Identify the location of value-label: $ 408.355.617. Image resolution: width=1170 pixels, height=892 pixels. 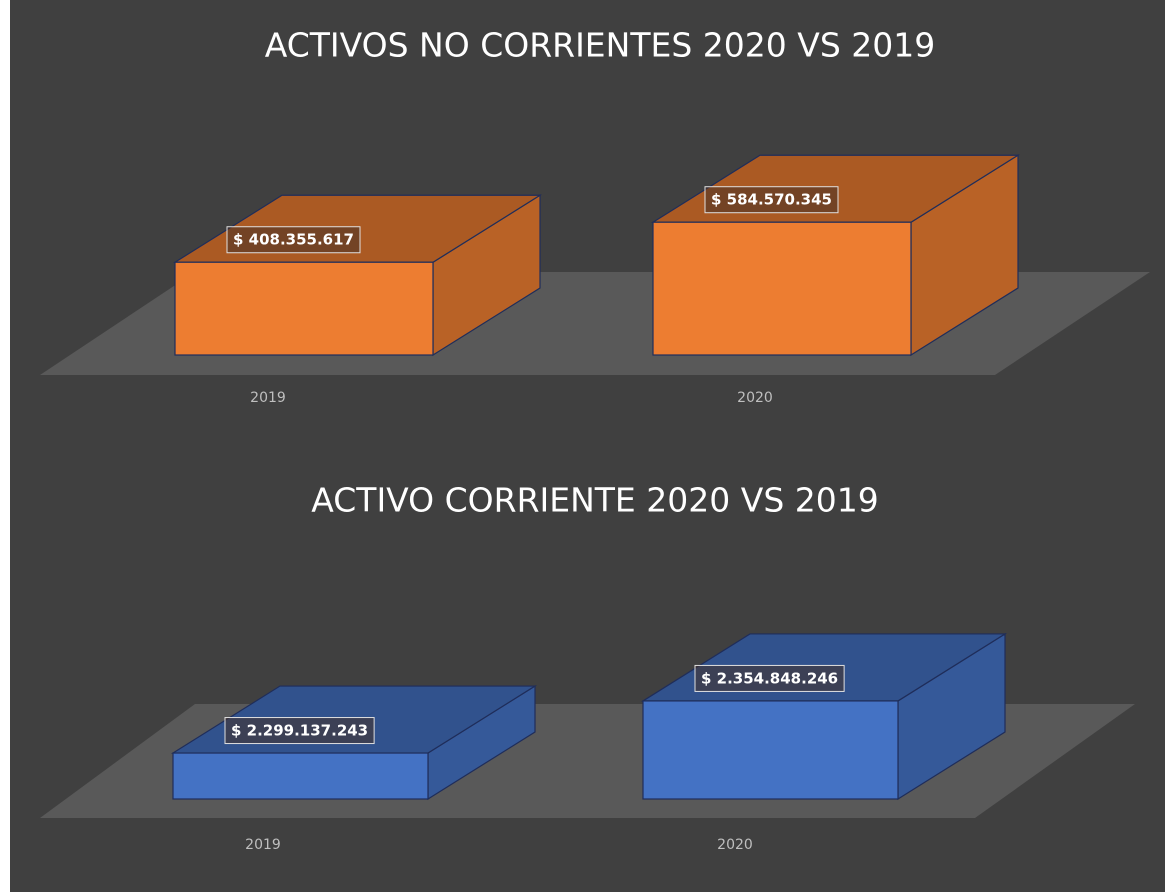
(293, 240).